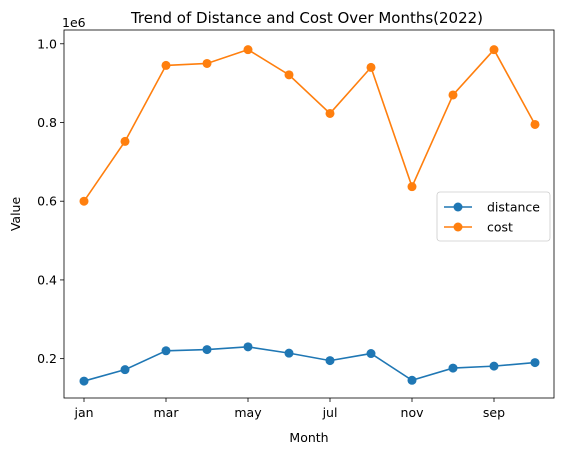 This screenshot has height=455, width=567. I want to click on x-tick-label: jan, so click(83, 412).